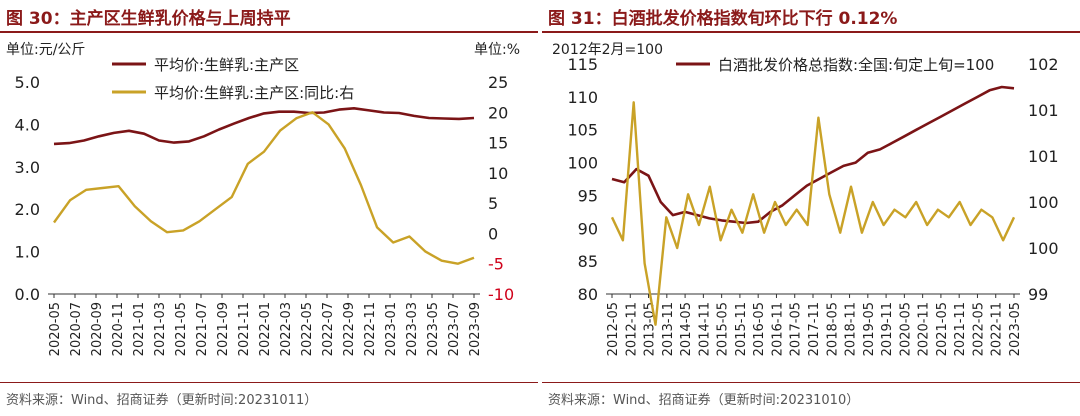  What do you see at coordinates (588, 228) in the screenshot?
I see `y-tick-label-left: 90` at bounding box center [588, 228].